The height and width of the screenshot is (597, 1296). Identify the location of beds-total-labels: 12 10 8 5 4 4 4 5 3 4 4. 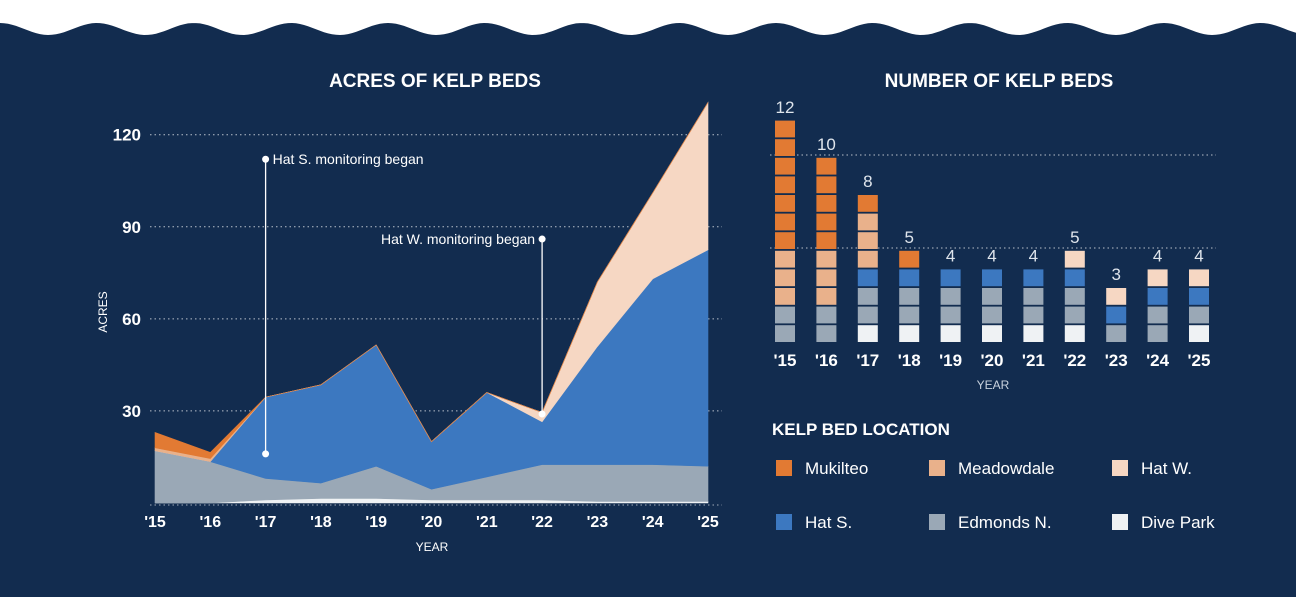
(990, 191).